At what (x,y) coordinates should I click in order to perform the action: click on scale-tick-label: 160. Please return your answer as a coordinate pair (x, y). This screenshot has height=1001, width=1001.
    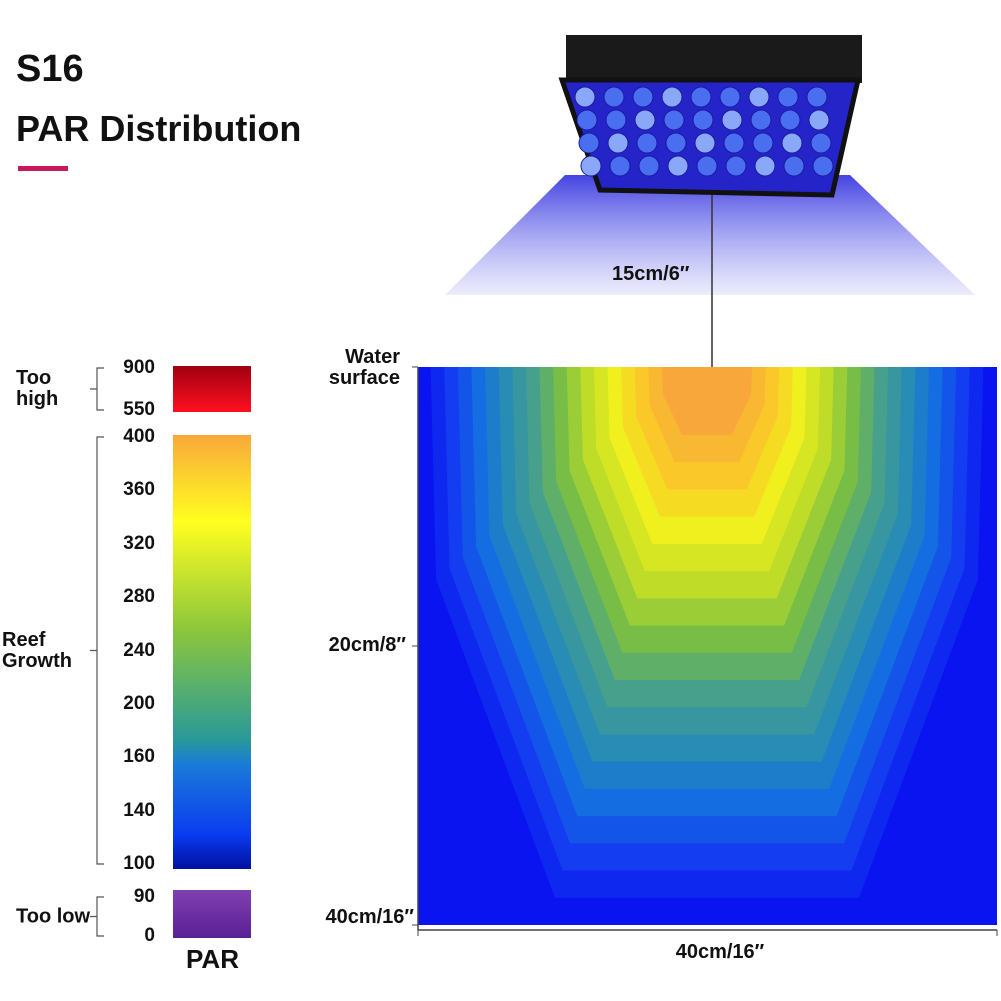
    Looking at the image, I should click on (139, 757).